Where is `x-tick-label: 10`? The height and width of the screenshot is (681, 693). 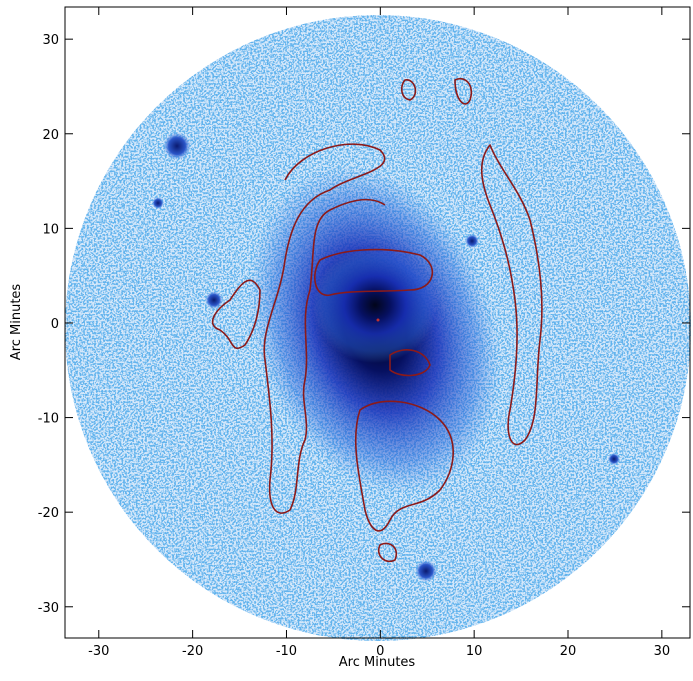 x-tick-label: 10 is located at coordinates (474, 651).